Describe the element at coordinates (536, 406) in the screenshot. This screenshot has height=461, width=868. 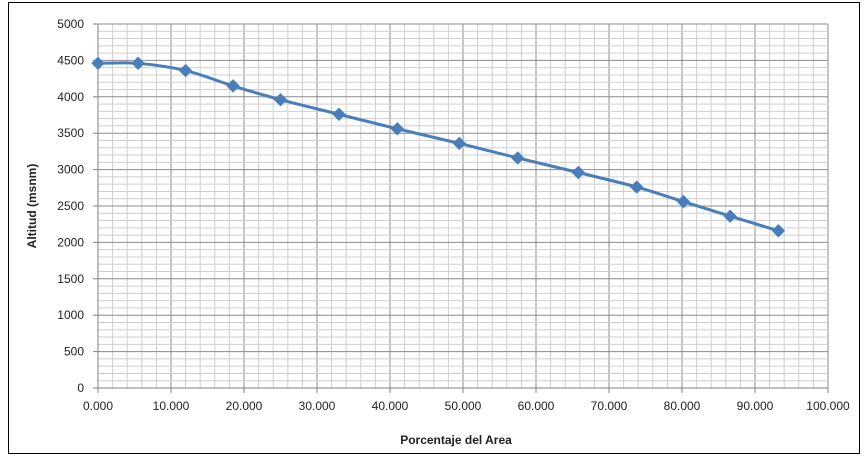
I see `x-tick-label: 60.000` at that location.